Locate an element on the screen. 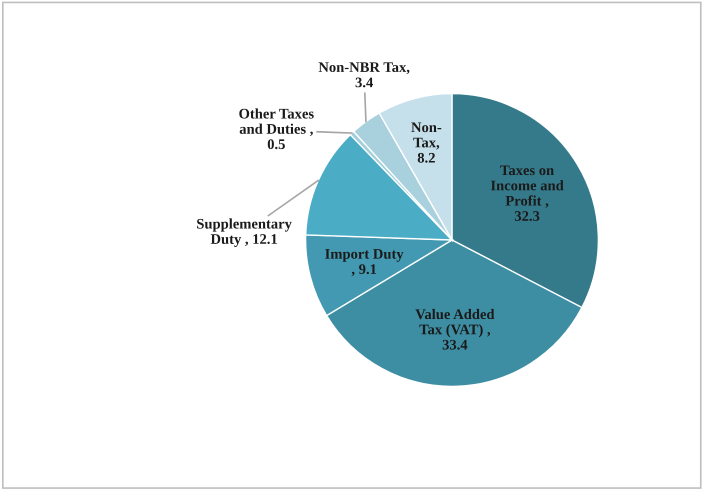 This screenshot has width=705, height=493. slice-label: Value Added Tax (VAT) , 33.4 is located at coordinates (454, 329).